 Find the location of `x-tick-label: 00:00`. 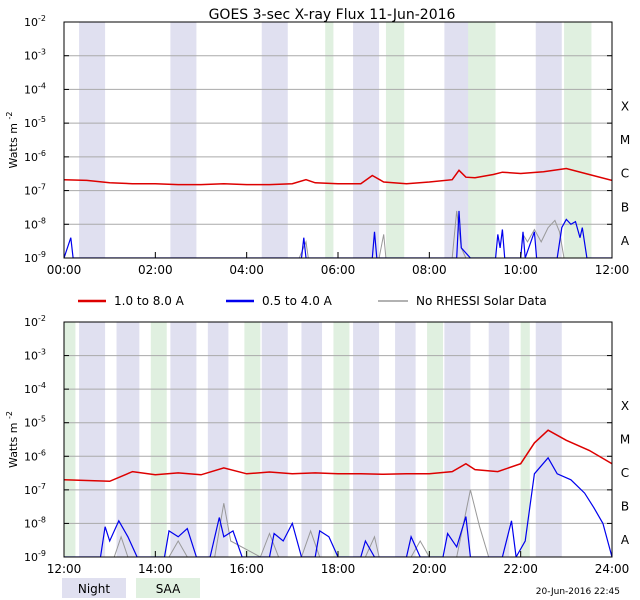

x-tick-label: 00:00 is located at coordinates (64, 270).